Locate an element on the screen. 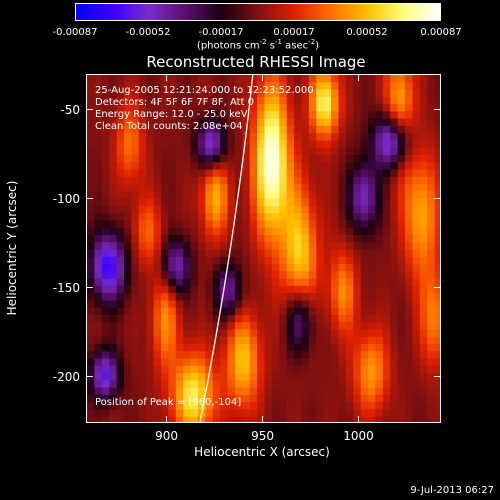 Image resolution: width=500 pixels, height=500 pixels. info-peak-position: Position of Peak = [960,-104] is located at coordinates (168, 402).